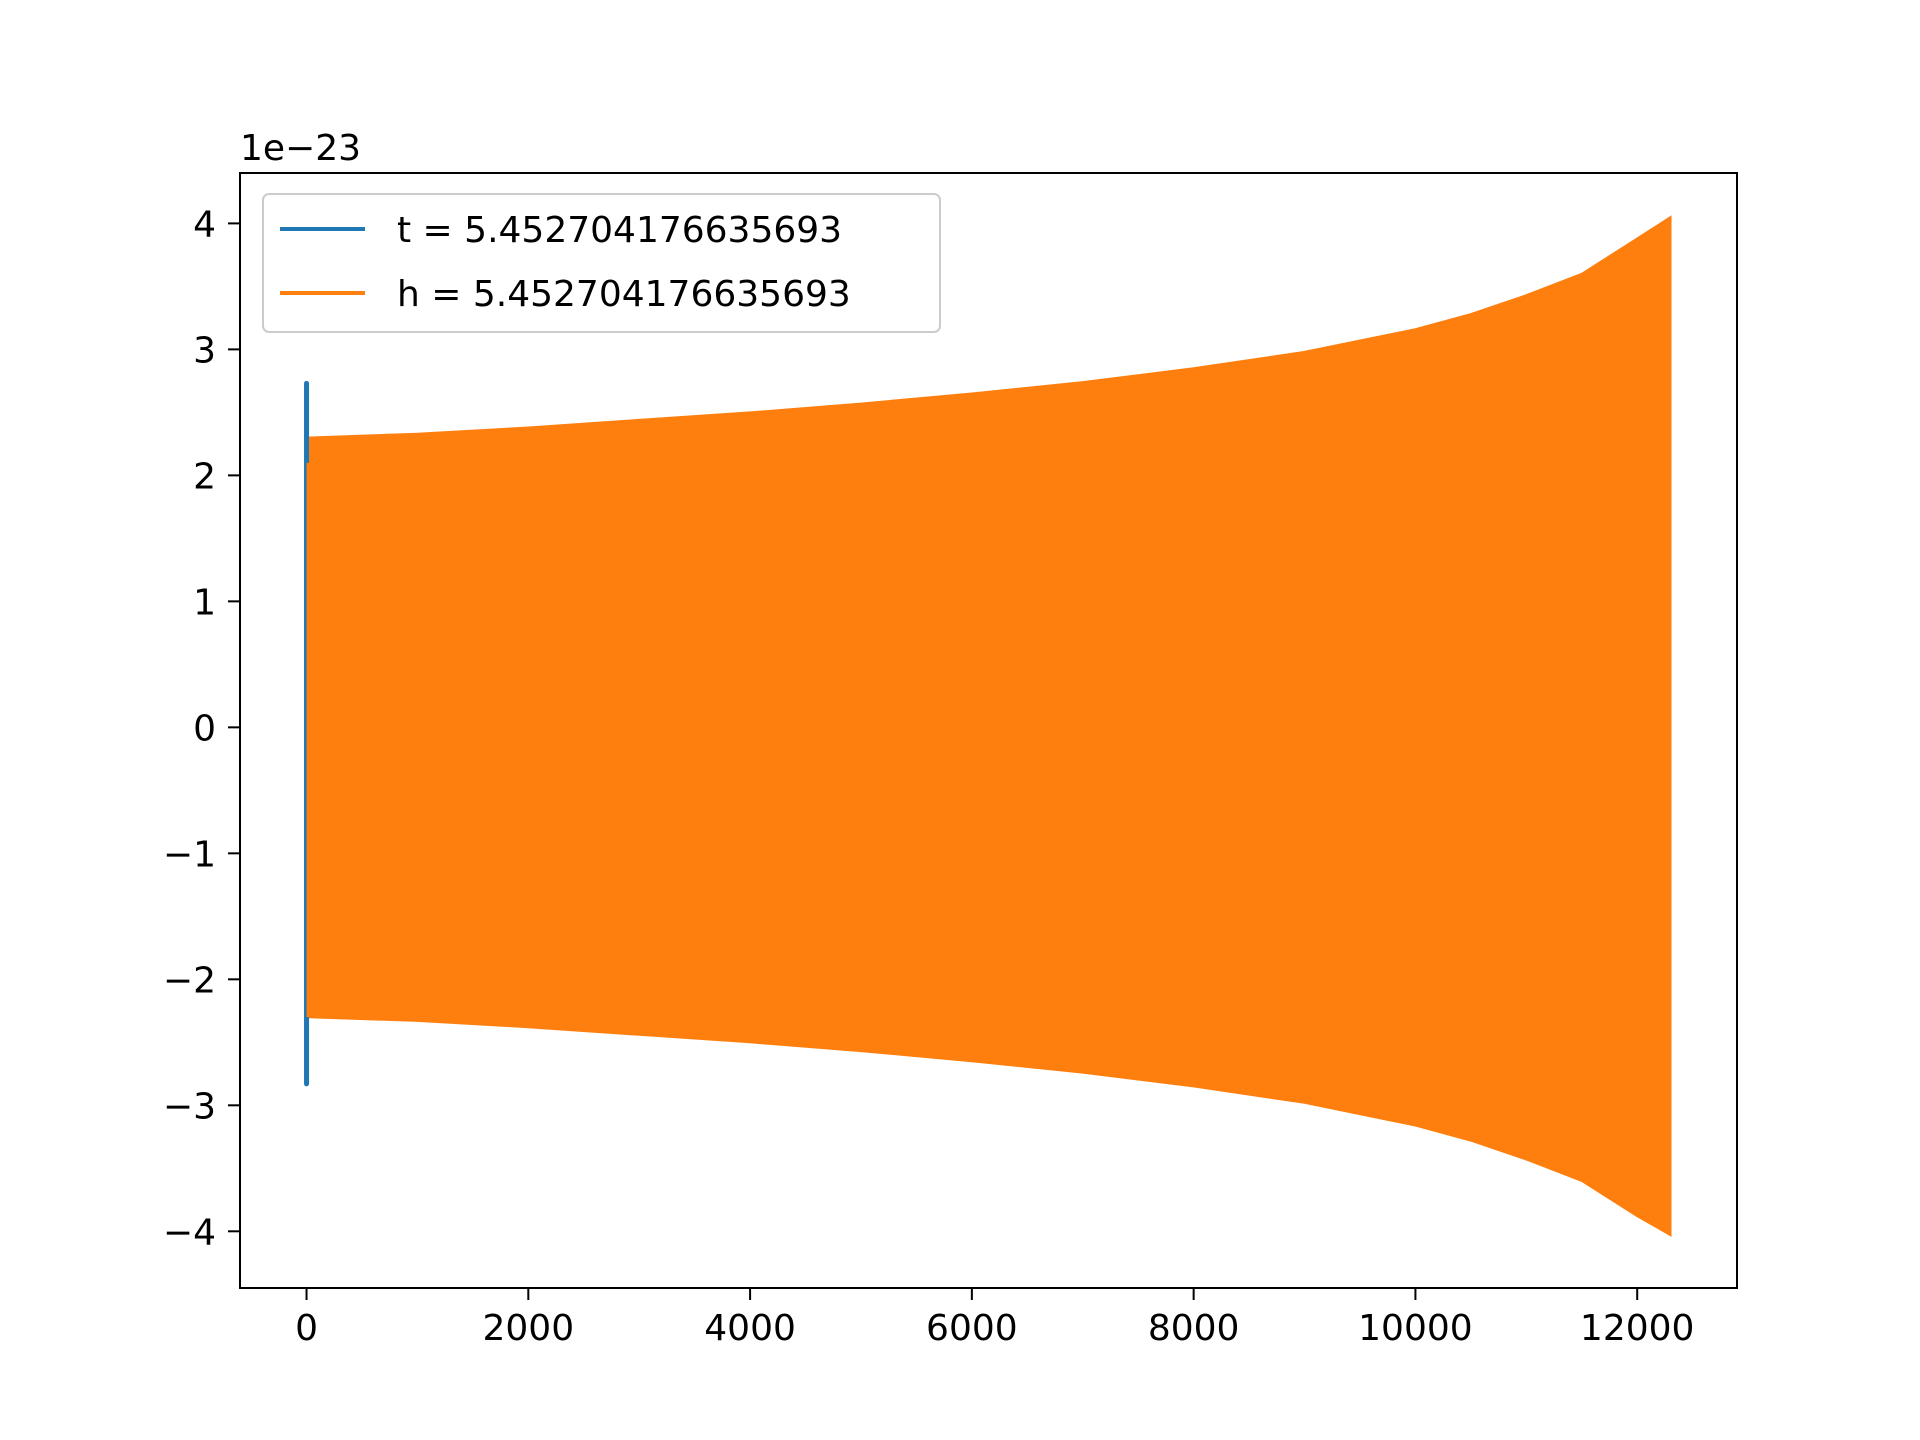 The image size is (1920, 1440). Describe the element at coordinates (750, 1328) in the screenshot. I see `x-tick-label: 4000` at that location.